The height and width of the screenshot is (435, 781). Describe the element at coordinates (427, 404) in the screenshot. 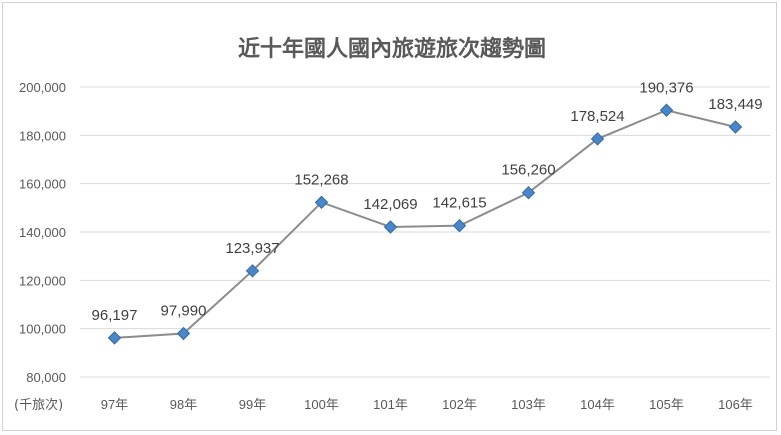

I see `x-axis-ticks: 97年 98年 99年 100年 101年 102年 103年 104年 105年 106年` at that location.